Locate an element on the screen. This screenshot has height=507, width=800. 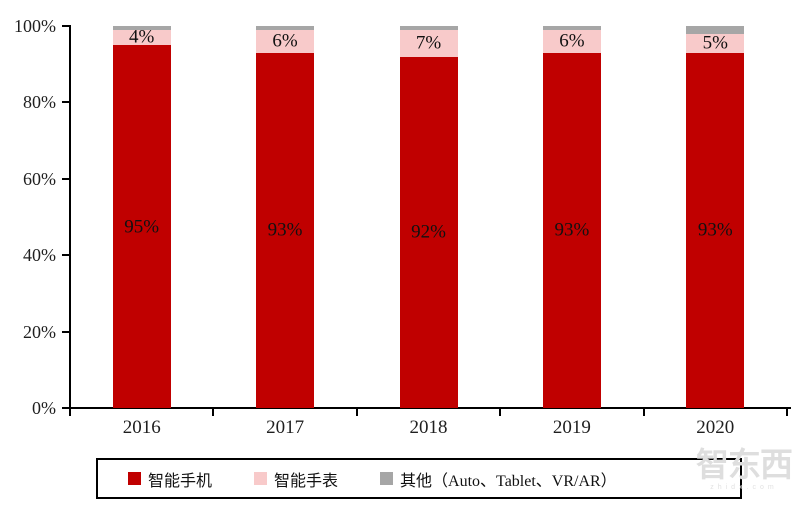
bar-segment-其他（Auto、Tablet、VR/AR）-2017 is located at coordinates (285, 28).